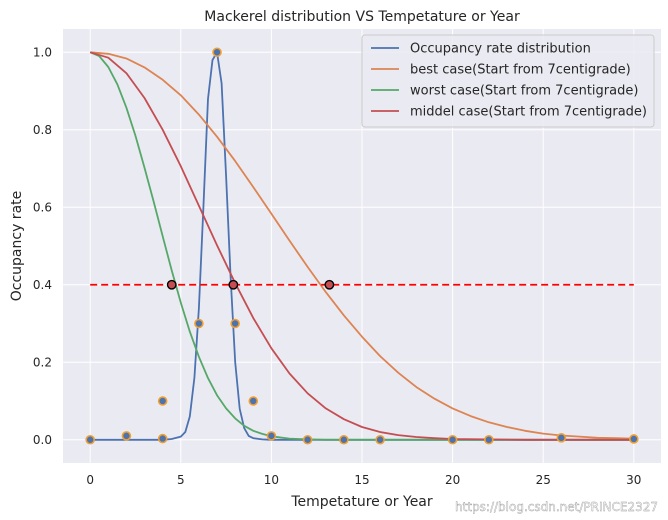 The width and height of the screenshot is (668, 520). Describe the element at coordinates (42, 440) in the screenshot. I see `y-tick-label: 0.0` at that location.